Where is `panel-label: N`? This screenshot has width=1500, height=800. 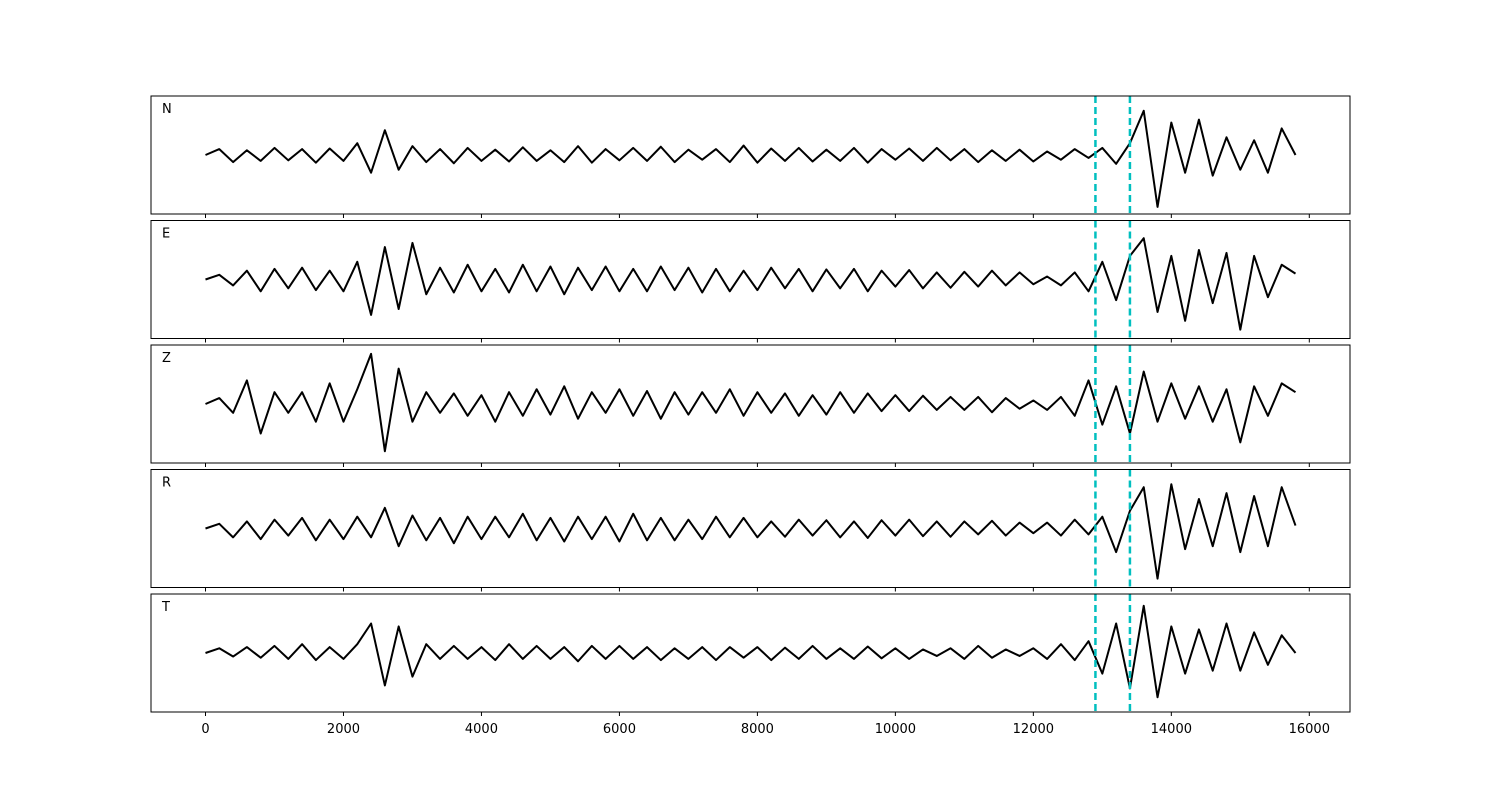
panel-label: N is located at coordinates (167, 109).